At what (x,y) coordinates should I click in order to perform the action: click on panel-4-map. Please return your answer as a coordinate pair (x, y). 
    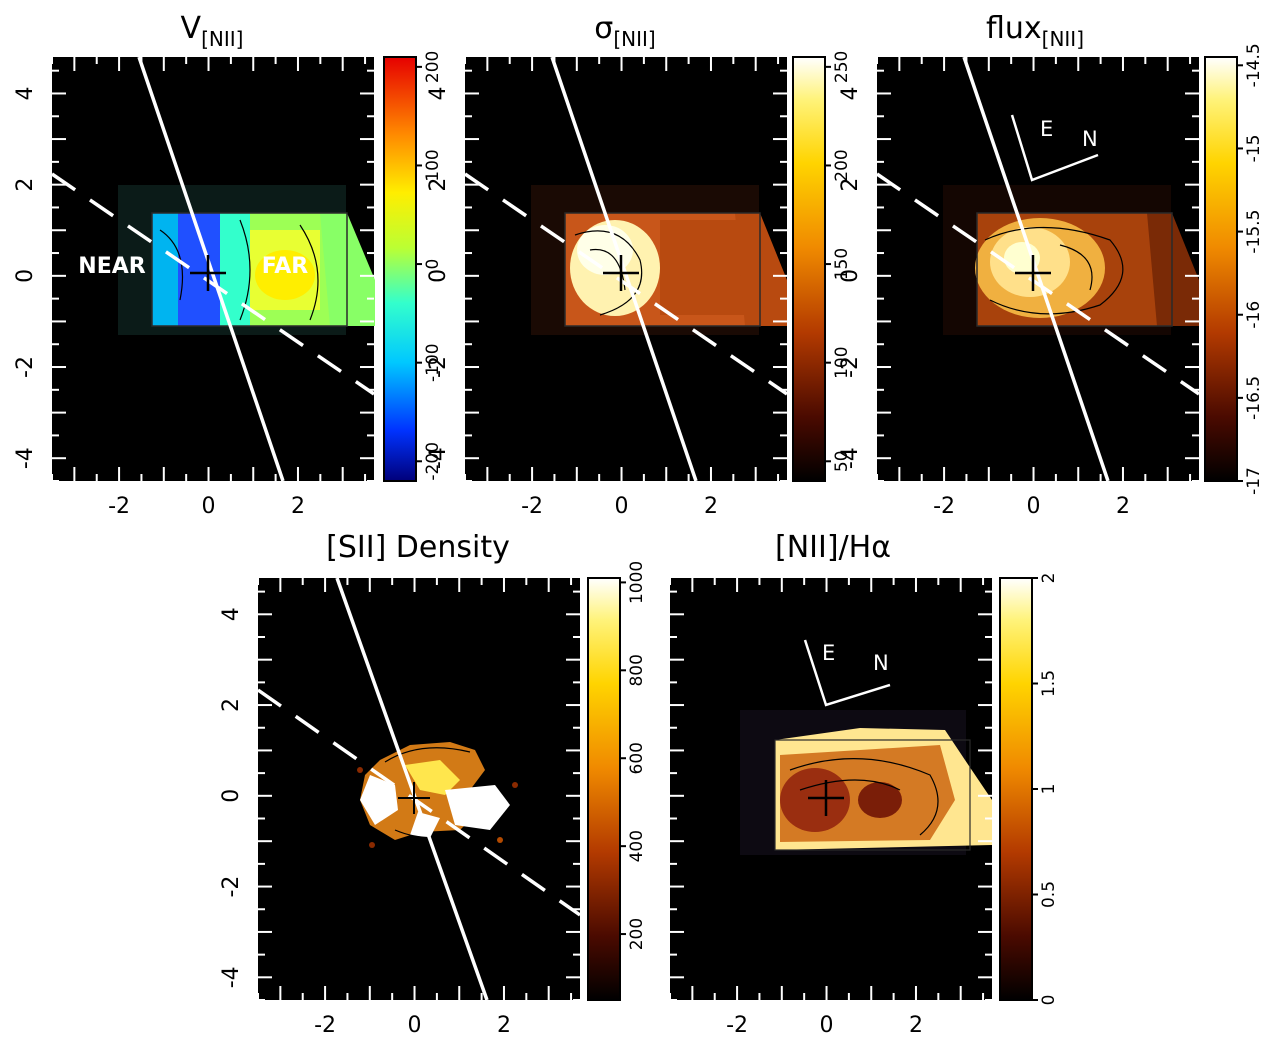
    Looking at the image, I should click on (437, 795).